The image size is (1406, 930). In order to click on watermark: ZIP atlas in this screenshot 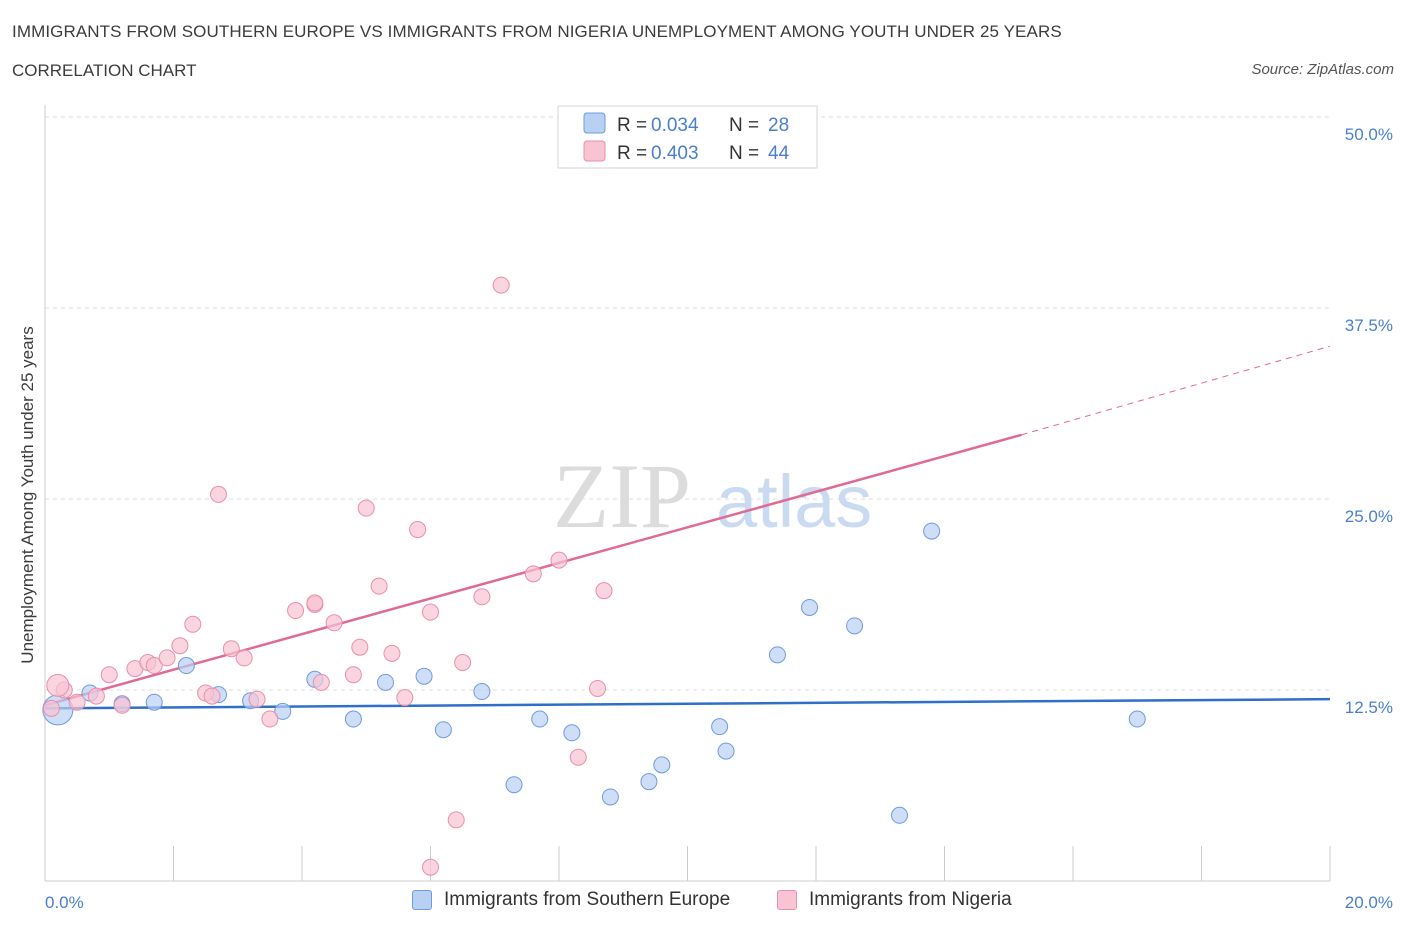, I will do `click(712, 496)`.